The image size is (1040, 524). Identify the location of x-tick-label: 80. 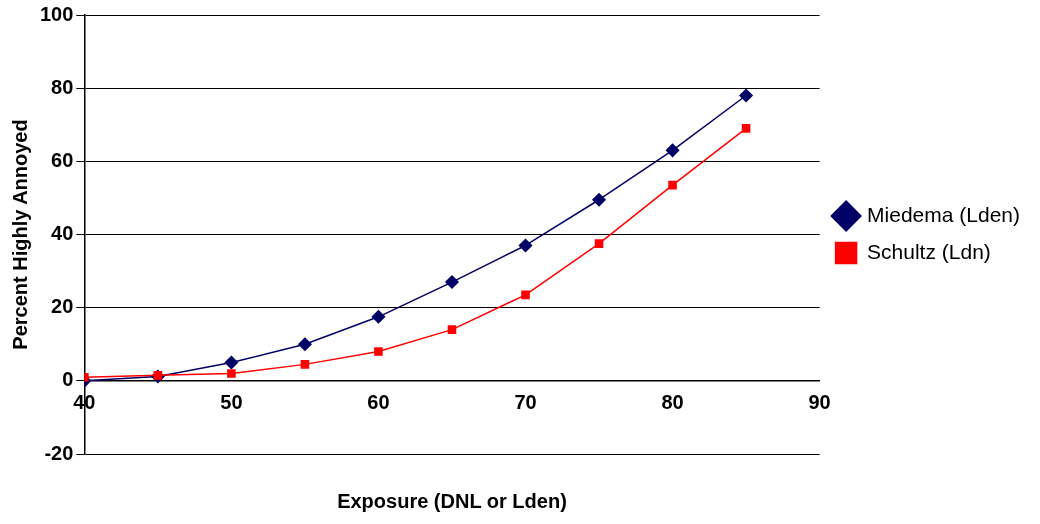
(672, 402).